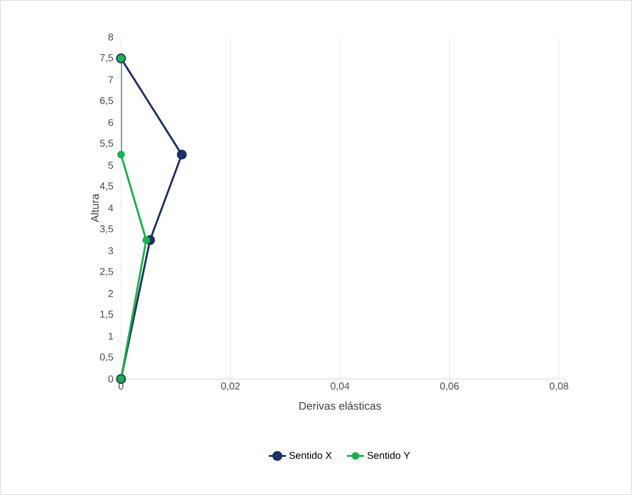 The width and height of the screenshot is (632, 495). What do you see at coordinates (559, 386) in the screenshot?
I see `x-tick-label: 0,08` at bounding box center [559, 386].